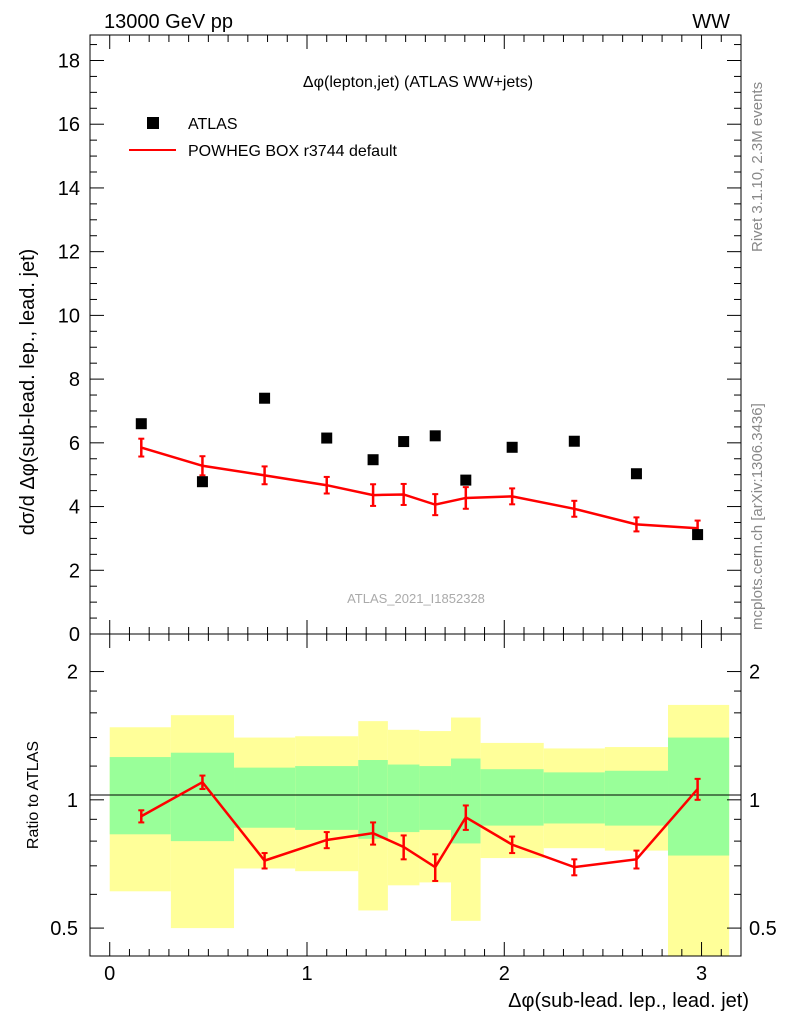 The width and height of the screenshot is (786, 1024). Describe the element at coordinates (213, 124) in the screenshot. I see `legend-atlas-label: ATLAS` at that location.